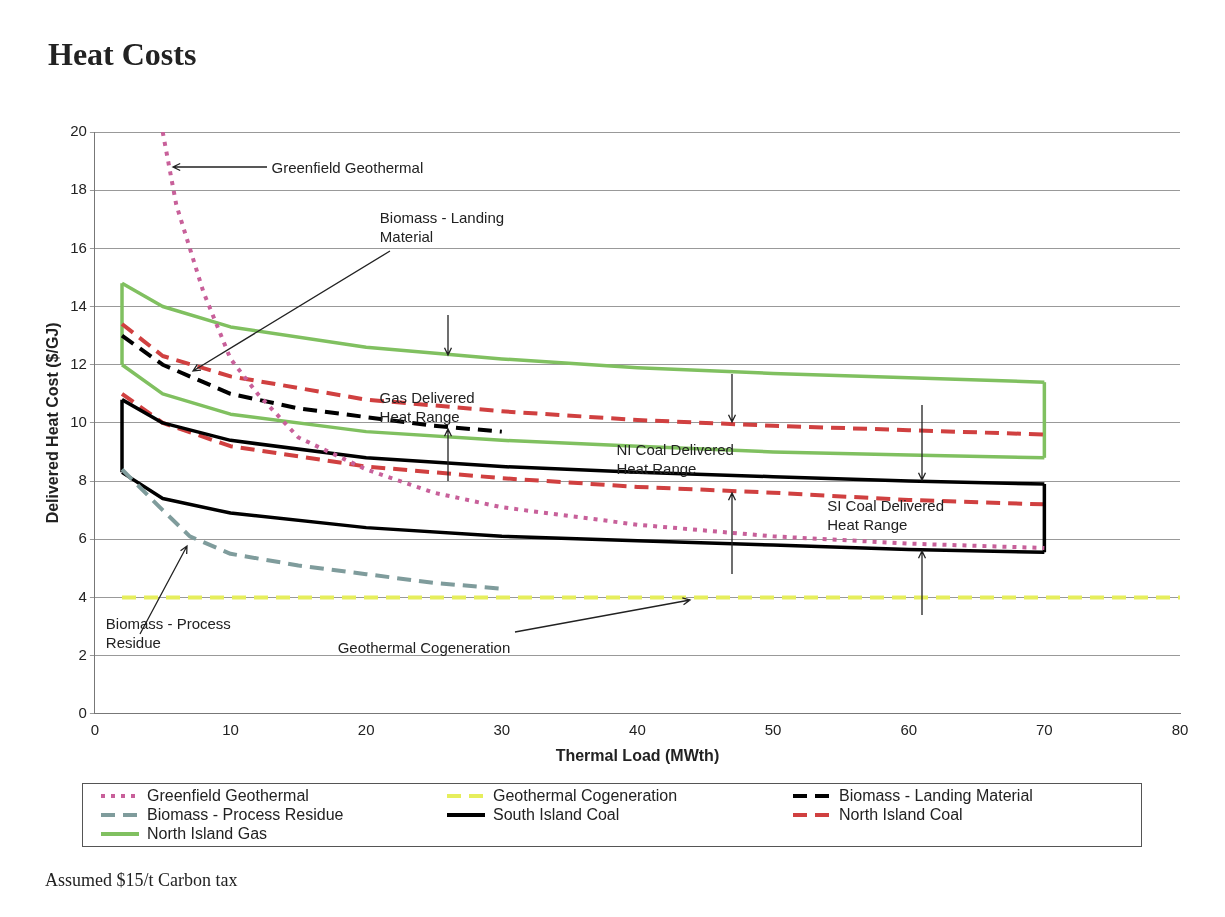 The height and width of the screenshot is (917, 1225). Describe the element at coordinates (95, 729) in the screenshot. I see `x-tick-label: 0` at that location.